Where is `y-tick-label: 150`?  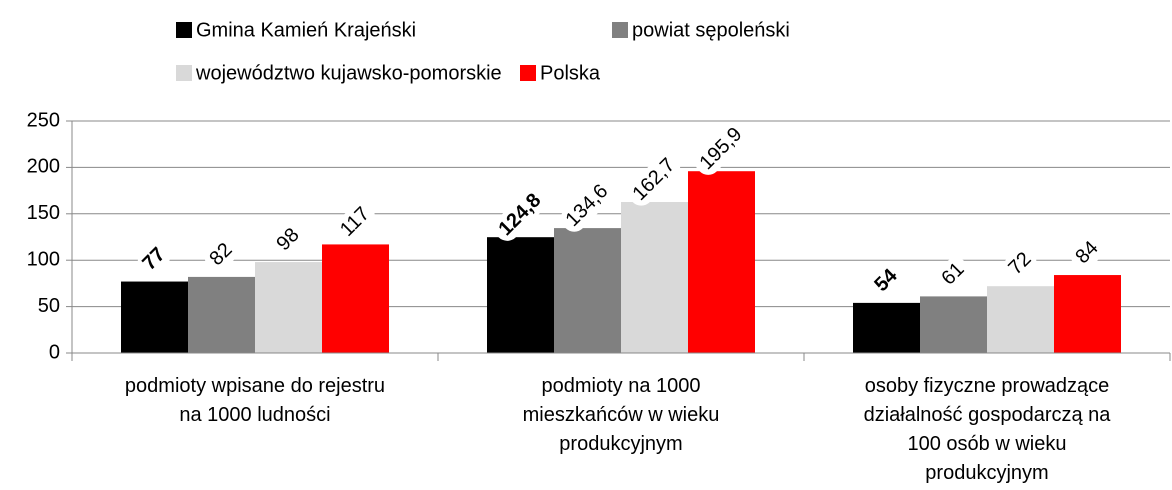 y-tick-label: 150 is located at coordinates (43, 213).